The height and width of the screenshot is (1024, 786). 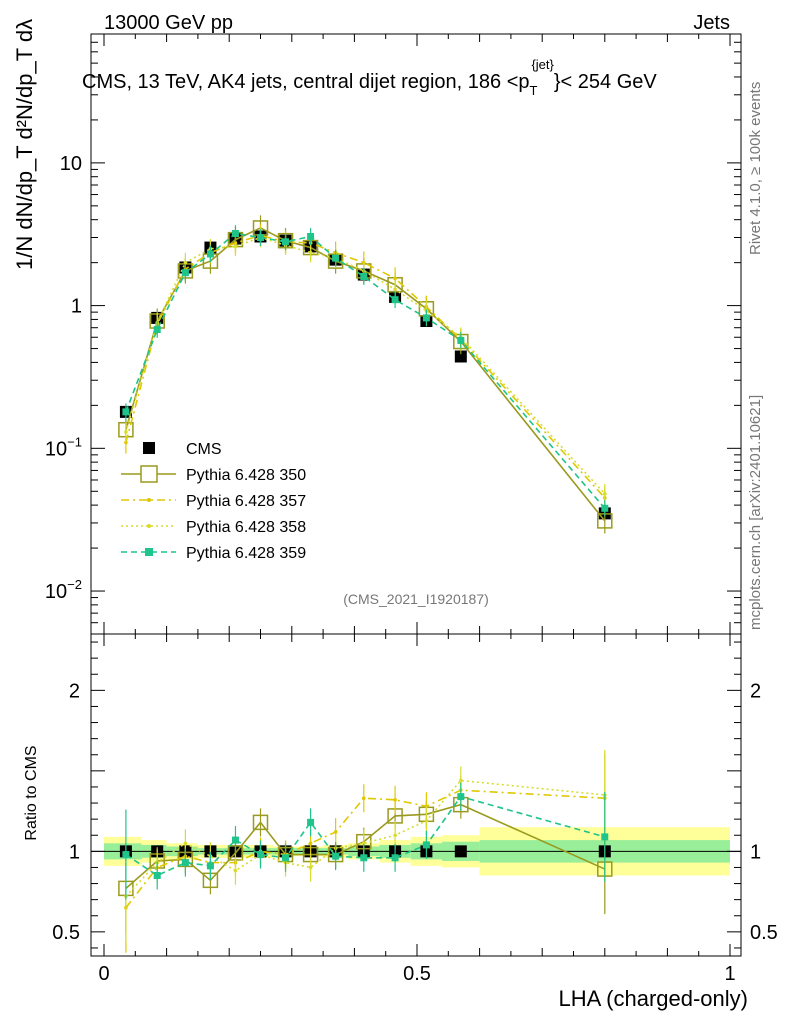 What do you see at coordinates (246, 501) in the screenshot?
I see `legend-label: Pythia 6.428 357` at bounding box center [246, 501].